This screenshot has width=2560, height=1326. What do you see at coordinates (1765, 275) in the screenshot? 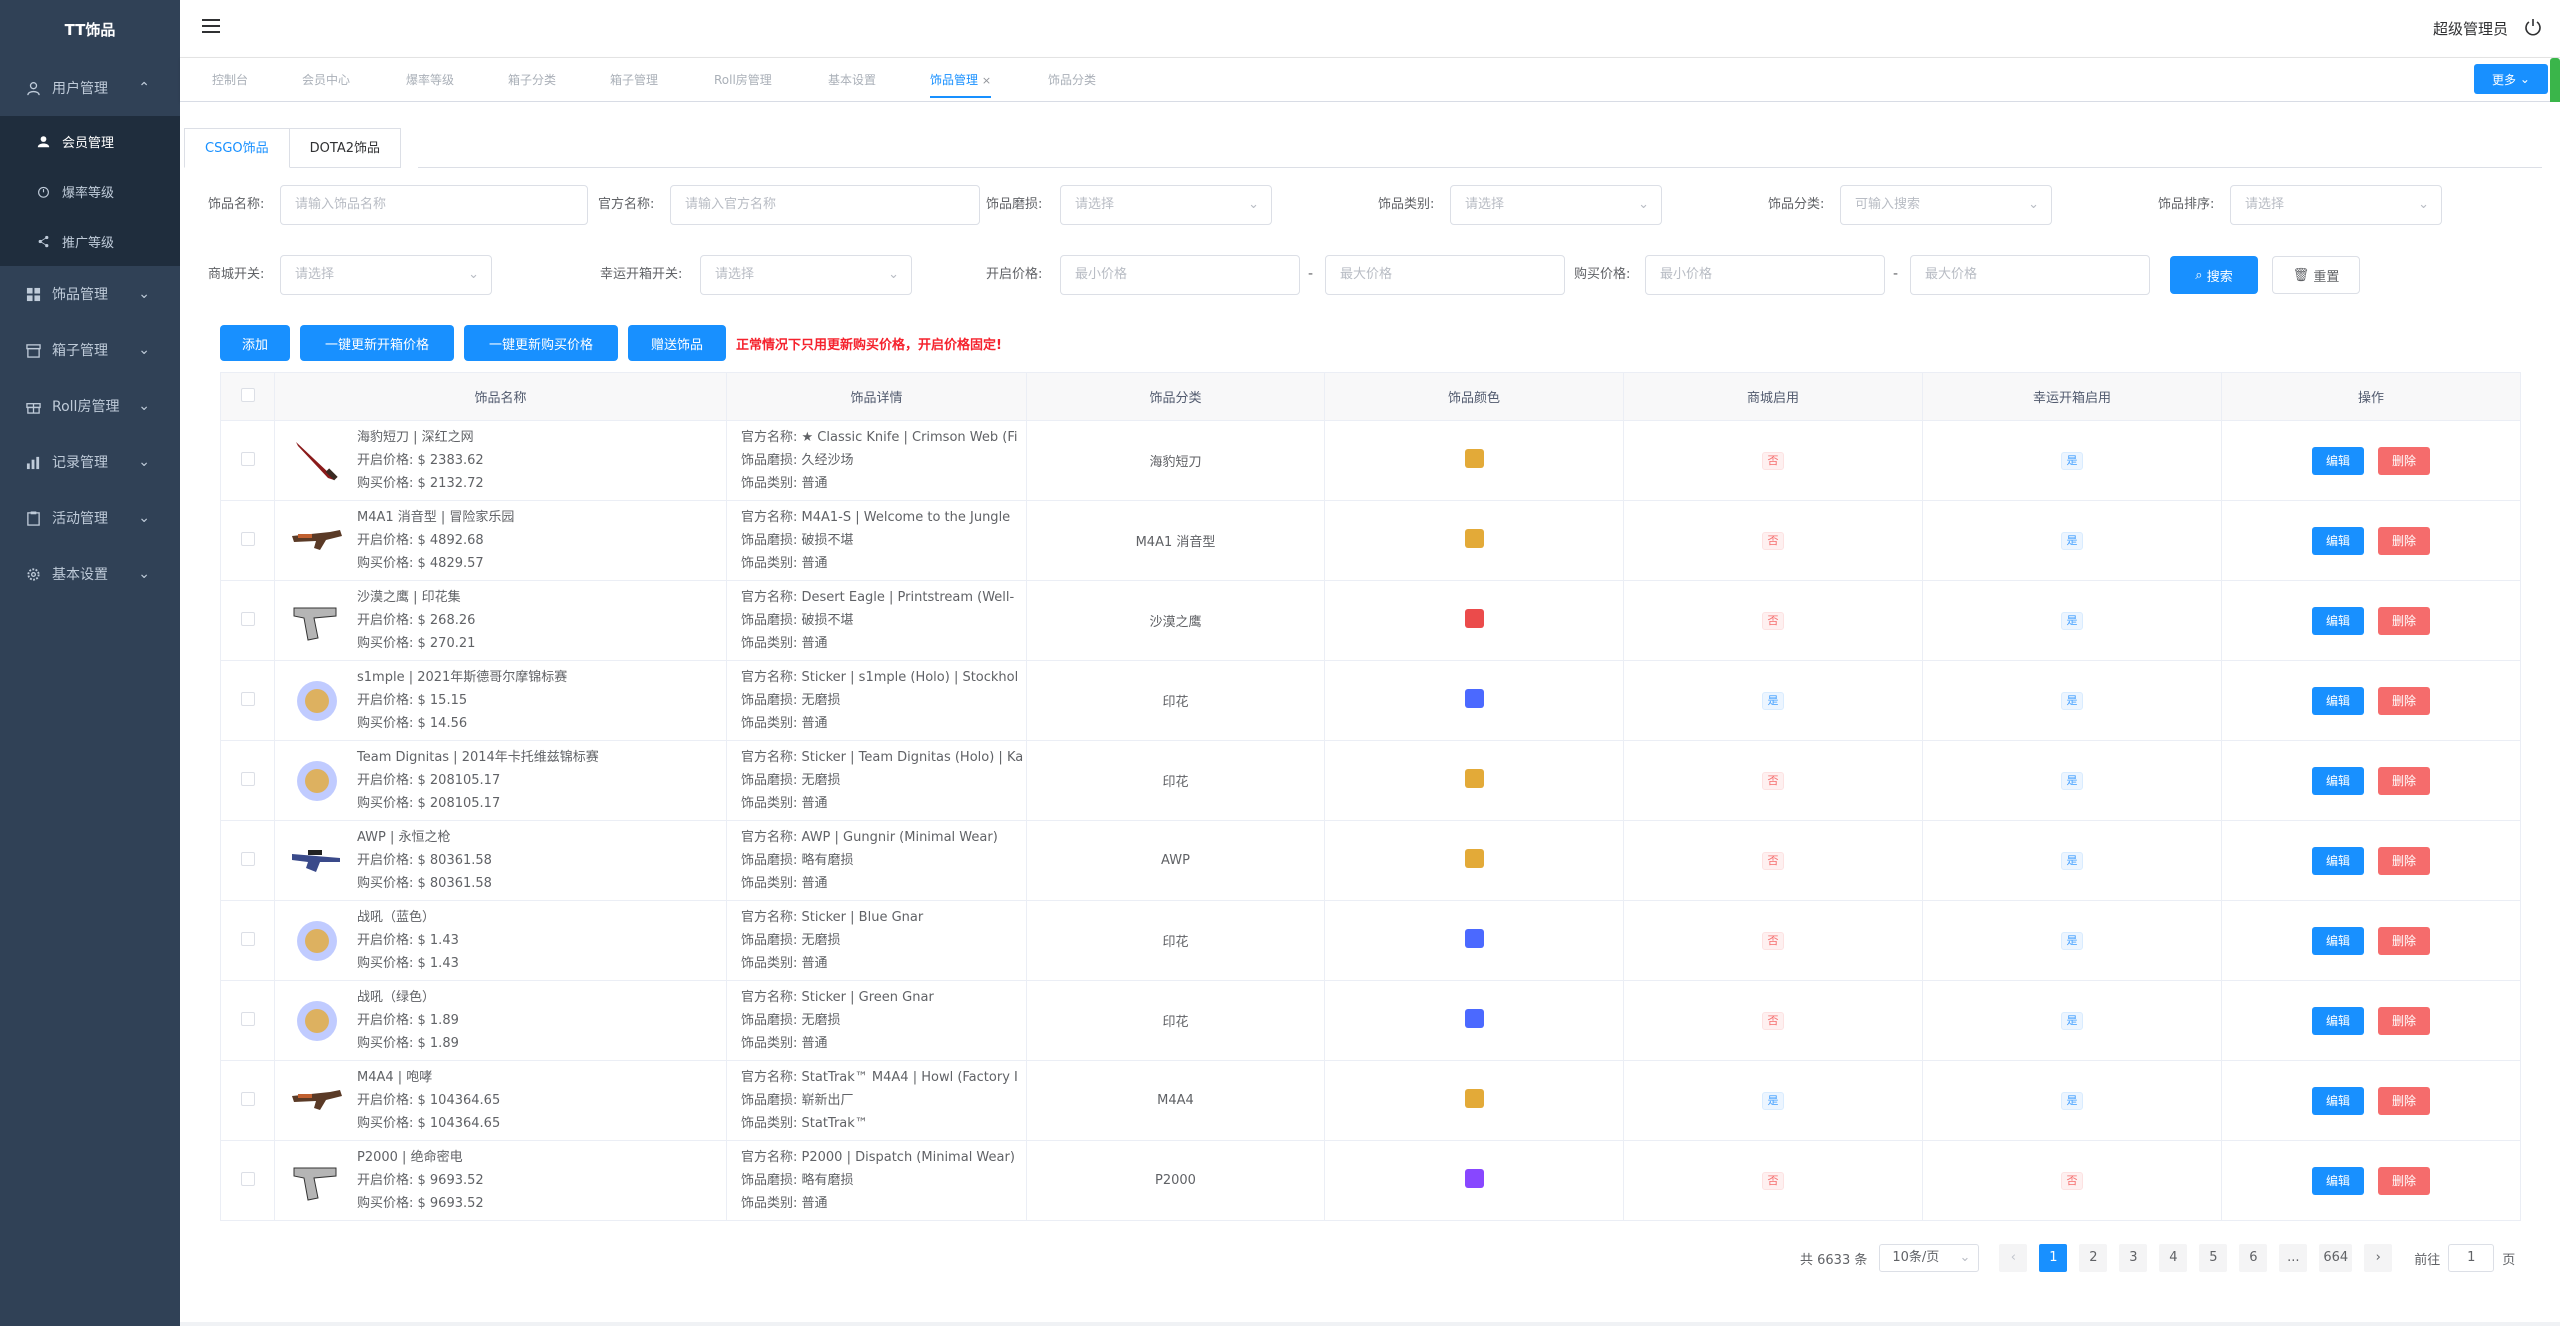
I see `filter-buy-price-min: 最小价格` at bounding box center [1765, 275].